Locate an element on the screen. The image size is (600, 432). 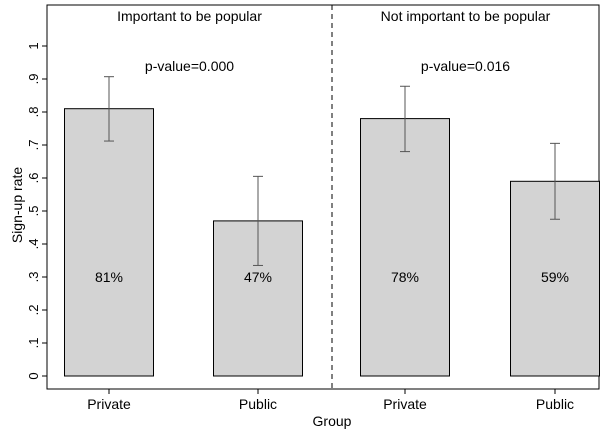
bar-value-label: 59% is located at coordinates (555, 277).